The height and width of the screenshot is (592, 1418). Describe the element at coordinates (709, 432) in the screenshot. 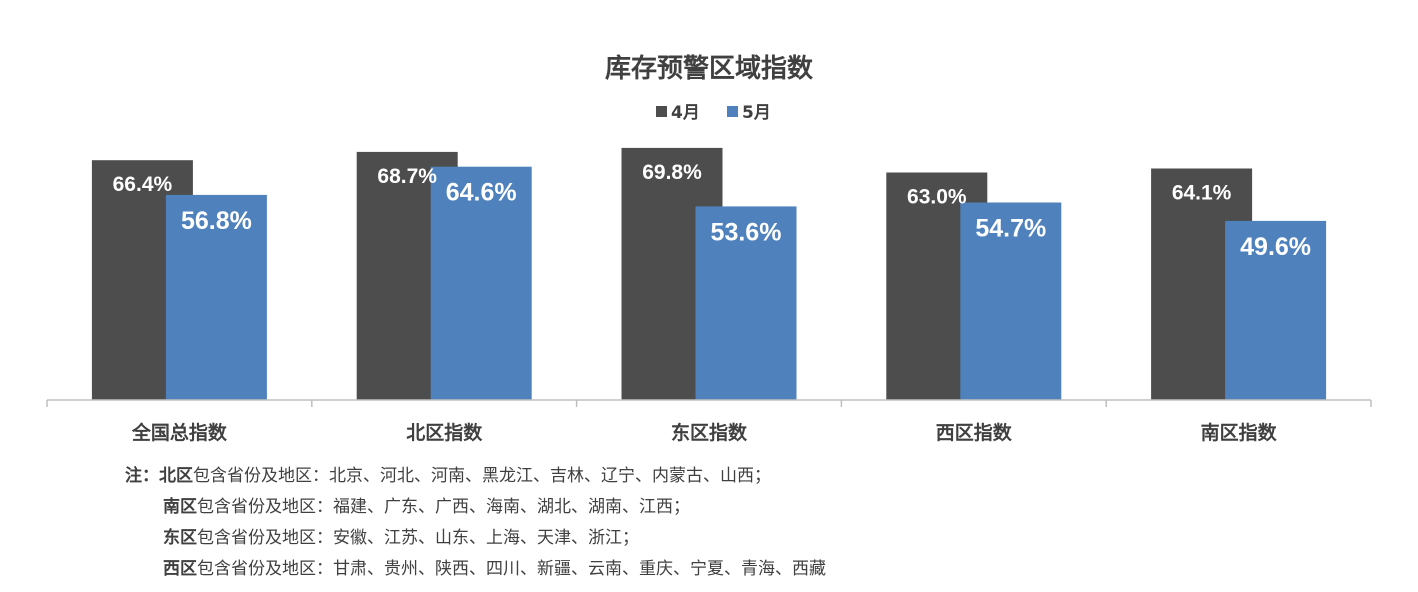

I see `category-label-2: 东区指数` at that location.